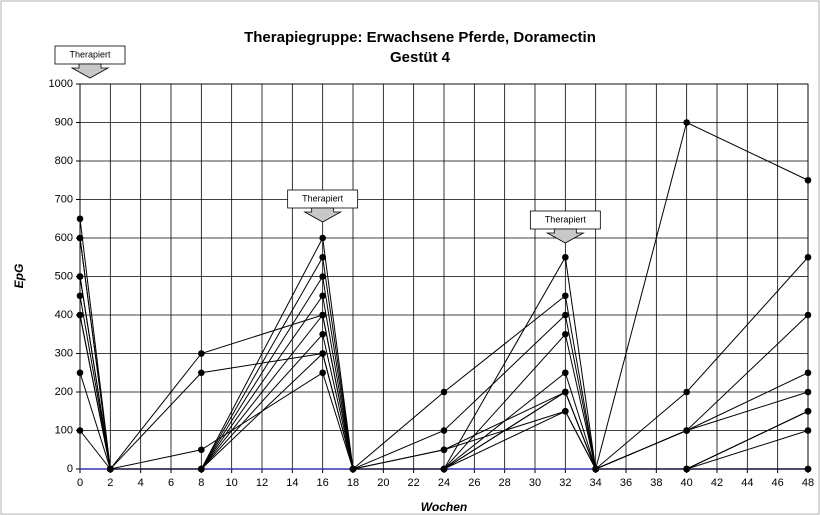 The height and width of the screenshot is (515, 820). What do you see at coordinates (64, 430) in the screenshot?
I see `y-tick-label: 100` at bounding box center [64, 430].